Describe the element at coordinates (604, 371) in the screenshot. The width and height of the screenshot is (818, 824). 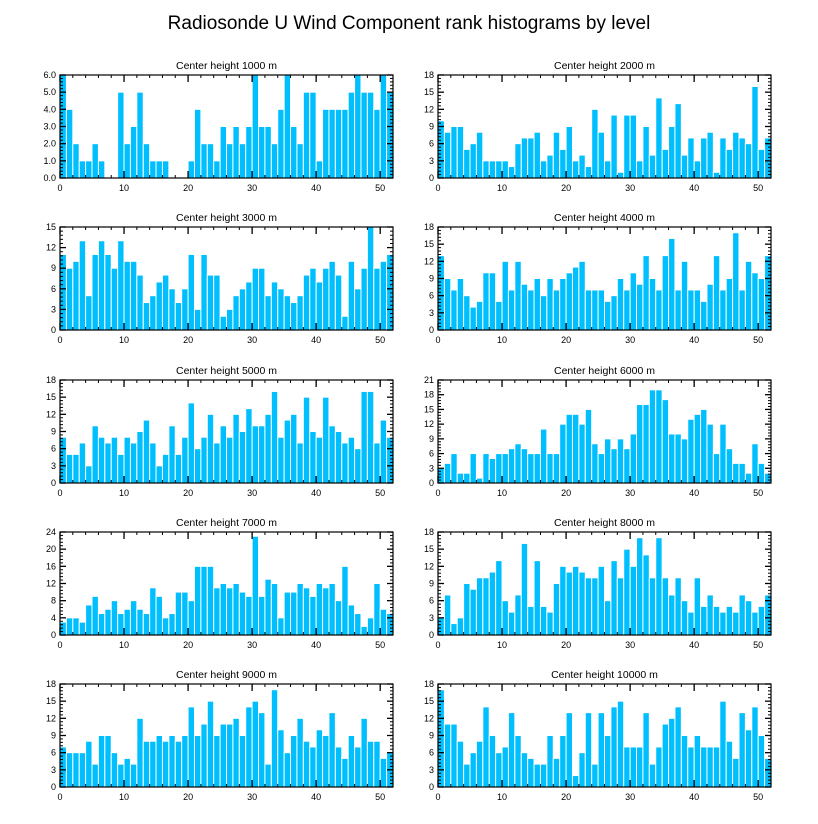
I see `panel-title: Center height 6000 m` at that location.